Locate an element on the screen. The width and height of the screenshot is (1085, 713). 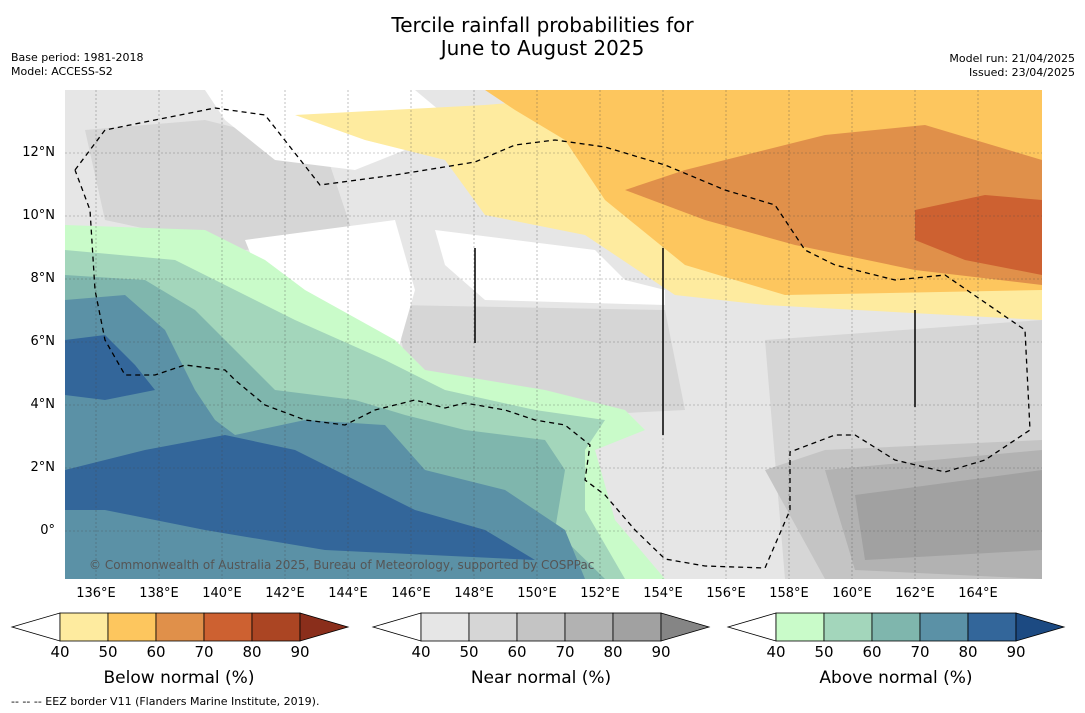
white-region-north is located at coordinates (325, 130).